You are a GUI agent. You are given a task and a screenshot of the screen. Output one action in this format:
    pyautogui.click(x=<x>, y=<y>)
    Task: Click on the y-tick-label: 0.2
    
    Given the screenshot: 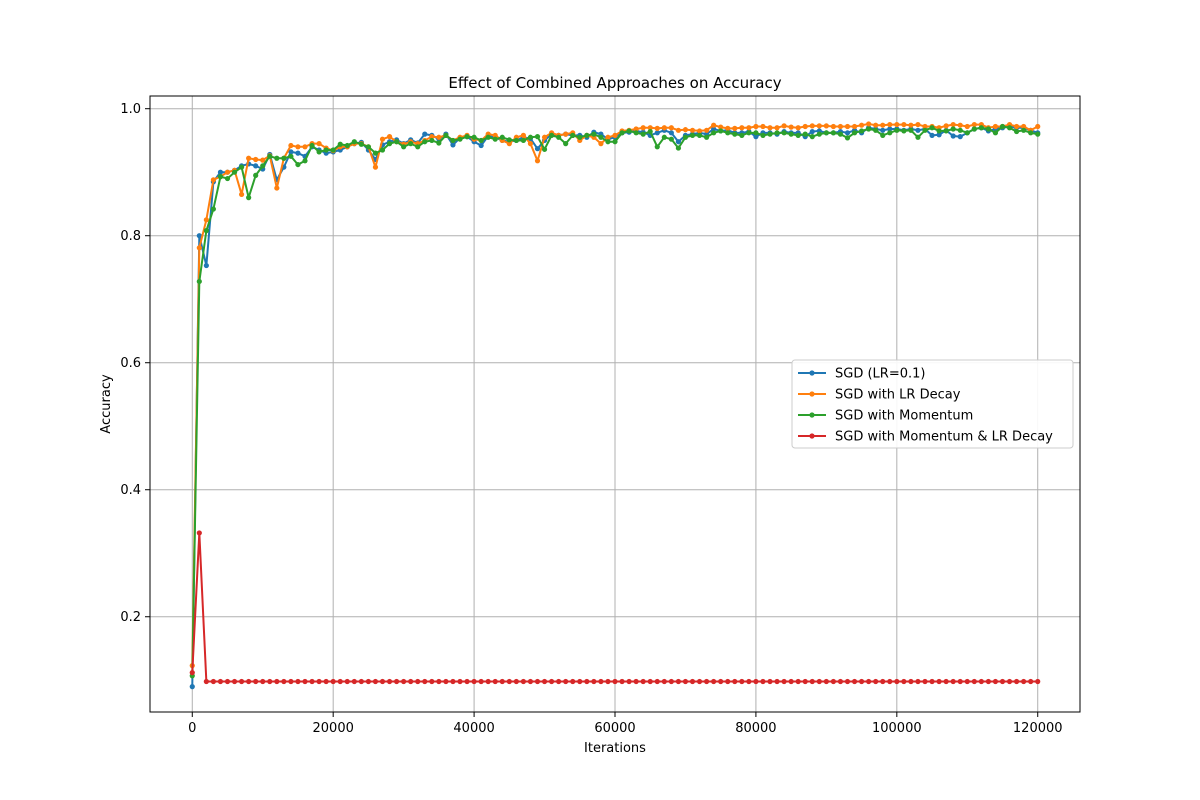 What is the action you would take?
    pyautogui.click(x=130, y=617)
    